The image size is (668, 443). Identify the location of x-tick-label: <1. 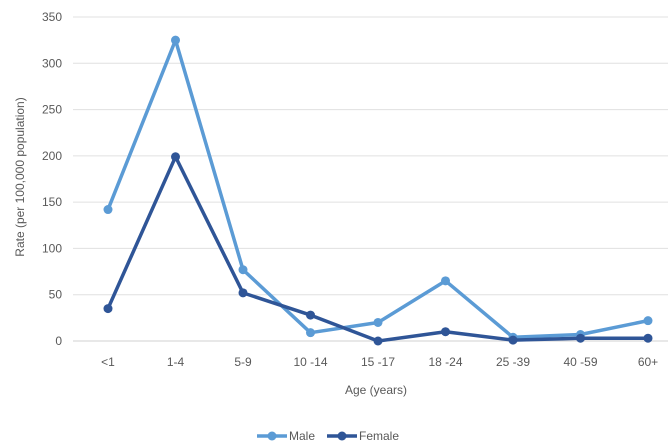
(108, 362).